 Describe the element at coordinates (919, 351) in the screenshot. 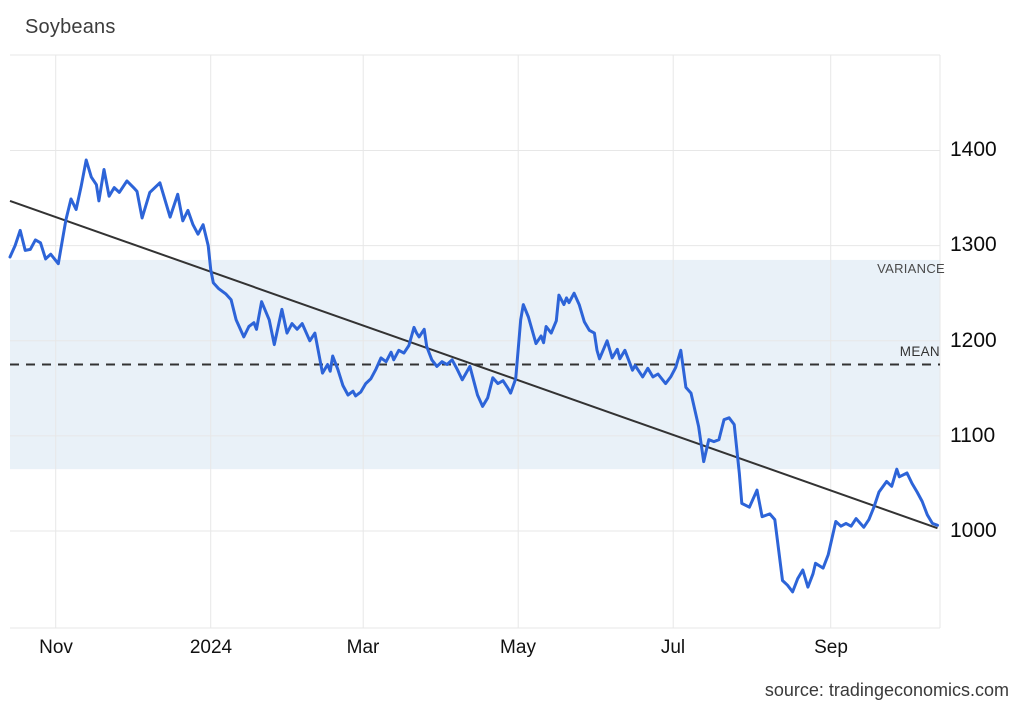

I see `mean-line-label: MEAN` at that location.